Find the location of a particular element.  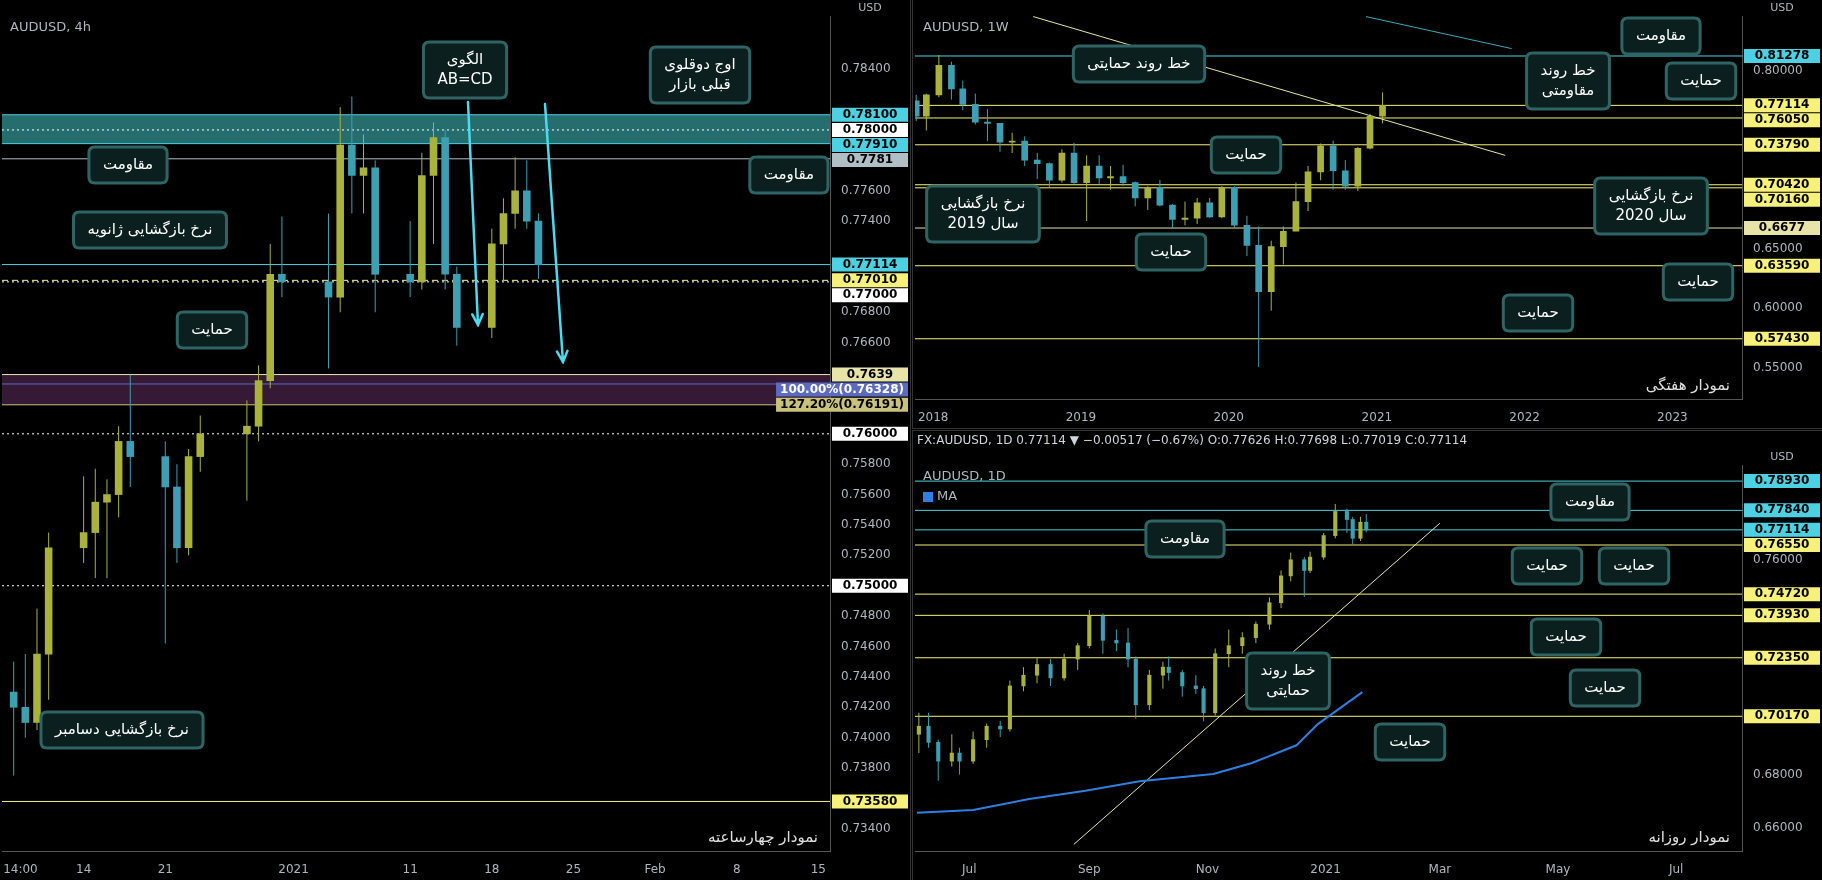

x-tick-label: 21 is located at coordinates (165, 868).